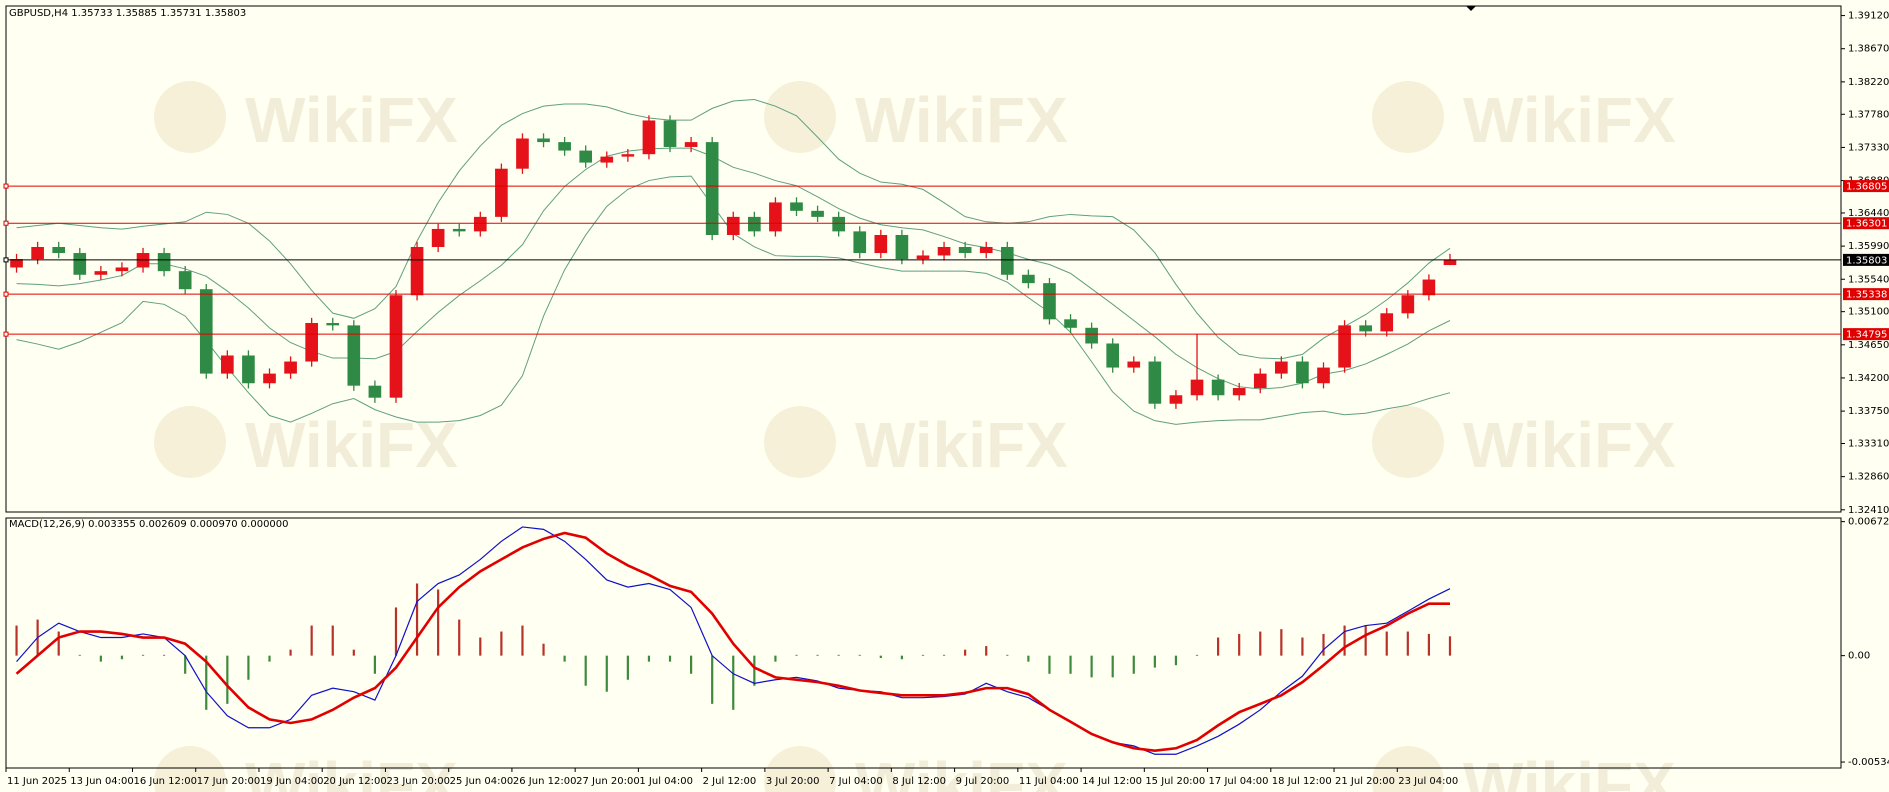 The width and height of the screenshot is (1889, 792). What do you see at coordinates (1868, 246) in the screenshot?
I see `y-tick-label: 1.35990` at bounding box center [1868, 246].